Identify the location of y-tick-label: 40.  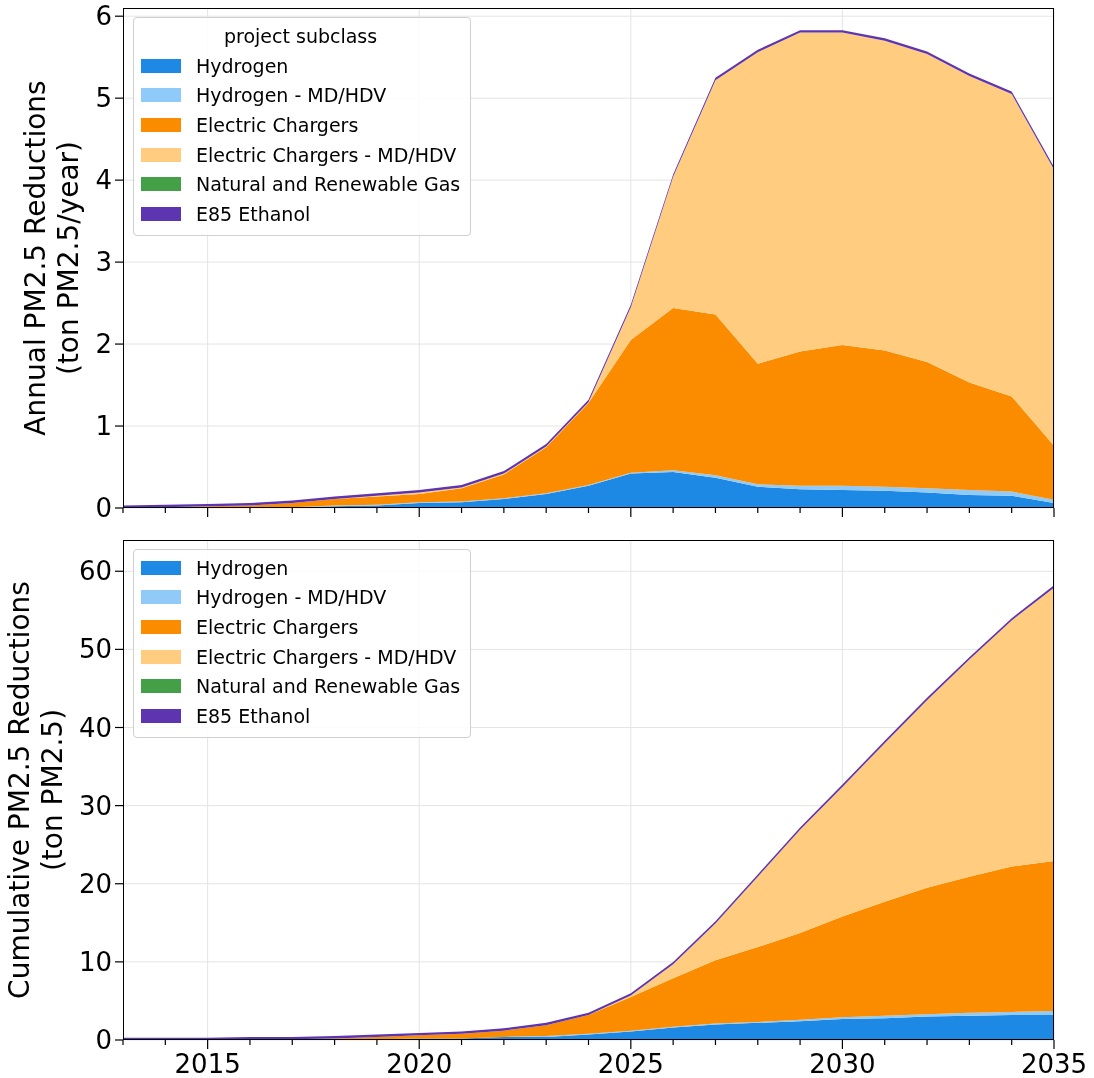
(95, 727).